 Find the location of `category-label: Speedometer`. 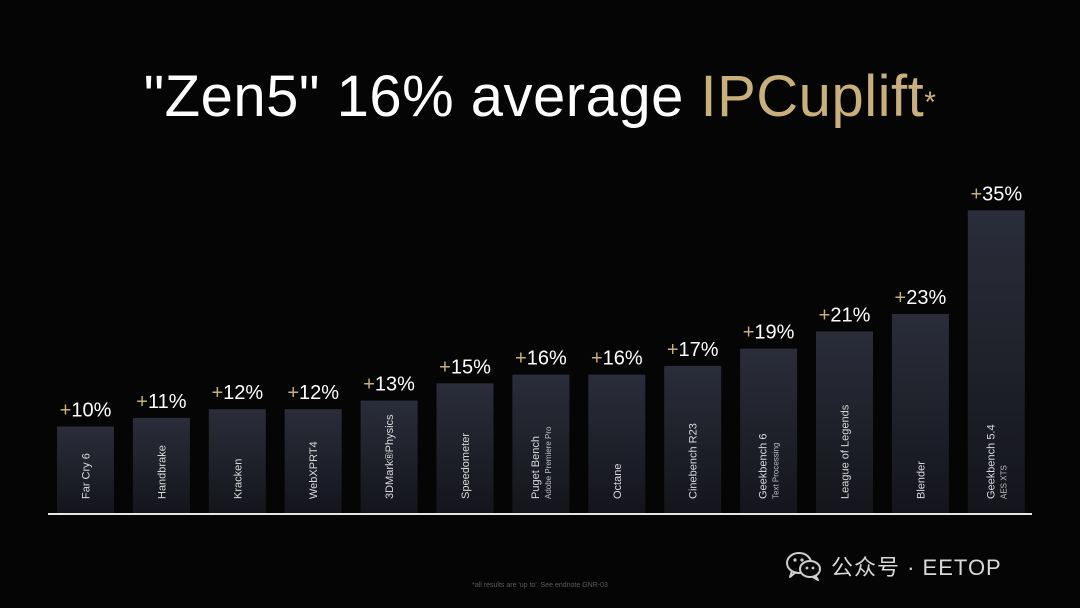

category-label: Speedometer is located at coordinates (466, 466).